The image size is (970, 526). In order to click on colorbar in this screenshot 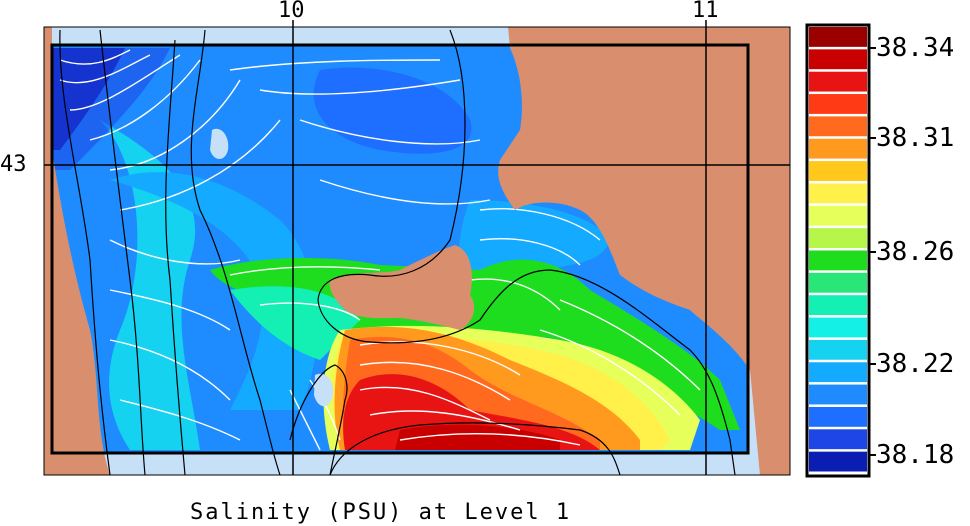, I will do `click(838, 250)`.